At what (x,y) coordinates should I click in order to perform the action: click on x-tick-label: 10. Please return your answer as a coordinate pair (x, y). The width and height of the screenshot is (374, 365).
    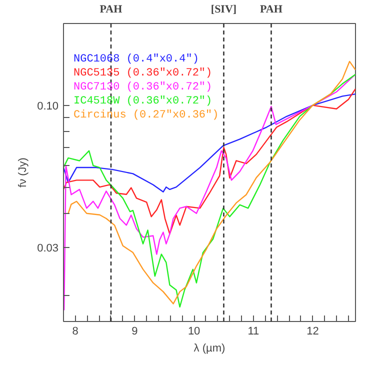
    Looking at the image, I should click on (194, 332).